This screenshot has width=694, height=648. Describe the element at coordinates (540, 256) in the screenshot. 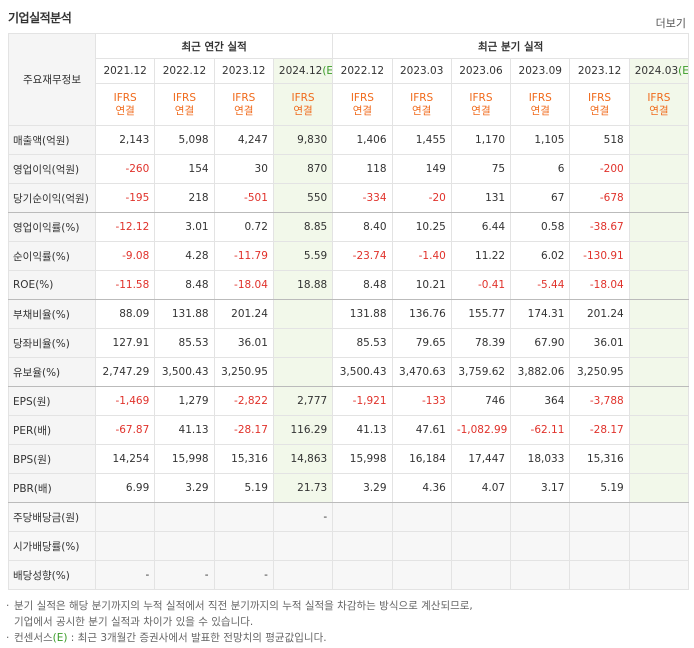

I see `cell: 6.02` at that location.